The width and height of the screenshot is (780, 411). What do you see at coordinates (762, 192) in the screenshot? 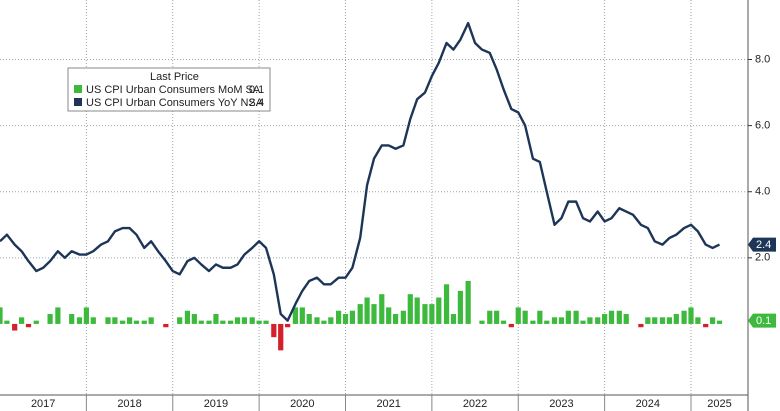
I see `y-tick-label: 4.0` at bounding box center [762, 192].